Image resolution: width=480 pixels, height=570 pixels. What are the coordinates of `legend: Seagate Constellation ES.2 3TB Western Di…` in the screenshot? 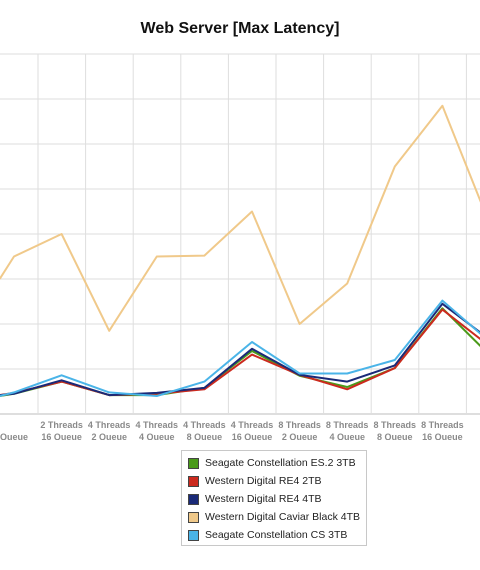 It's located at (274, 498).